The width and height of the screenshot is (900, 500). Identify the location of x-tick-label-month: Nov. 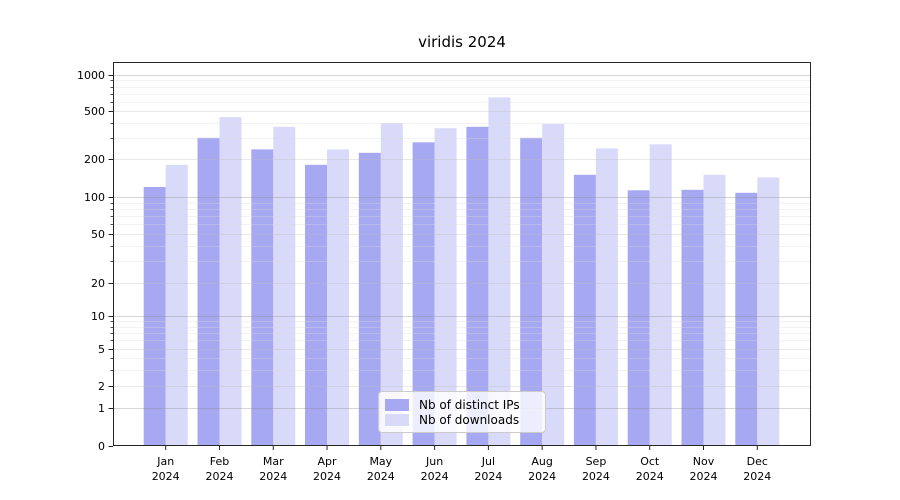
(704, 461).